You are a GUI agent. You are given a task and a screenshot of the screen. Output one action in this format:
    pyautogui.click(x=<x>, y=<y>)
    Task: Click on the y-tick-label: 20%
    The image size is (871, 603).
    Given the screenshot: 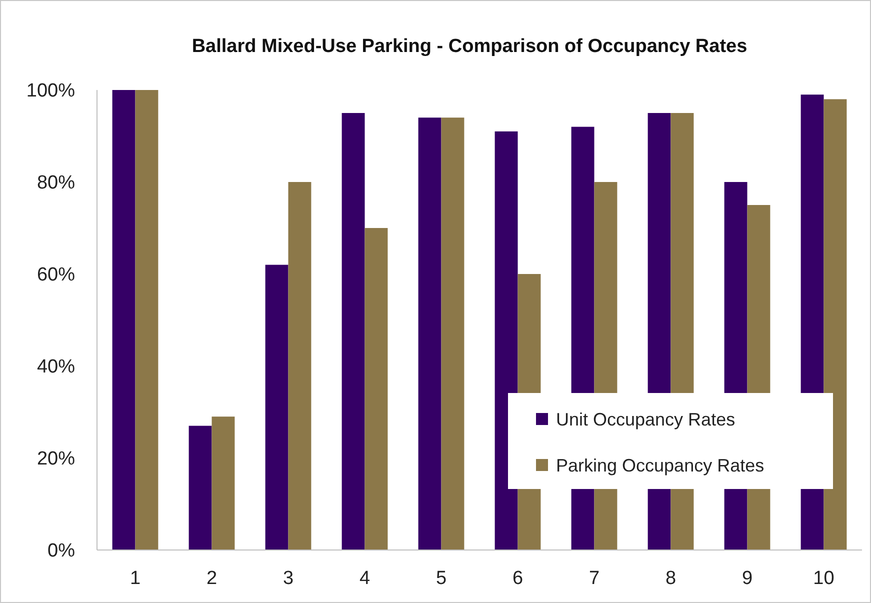 What is the action you would take?
    pyautogui.click(x=56, y=459)
    